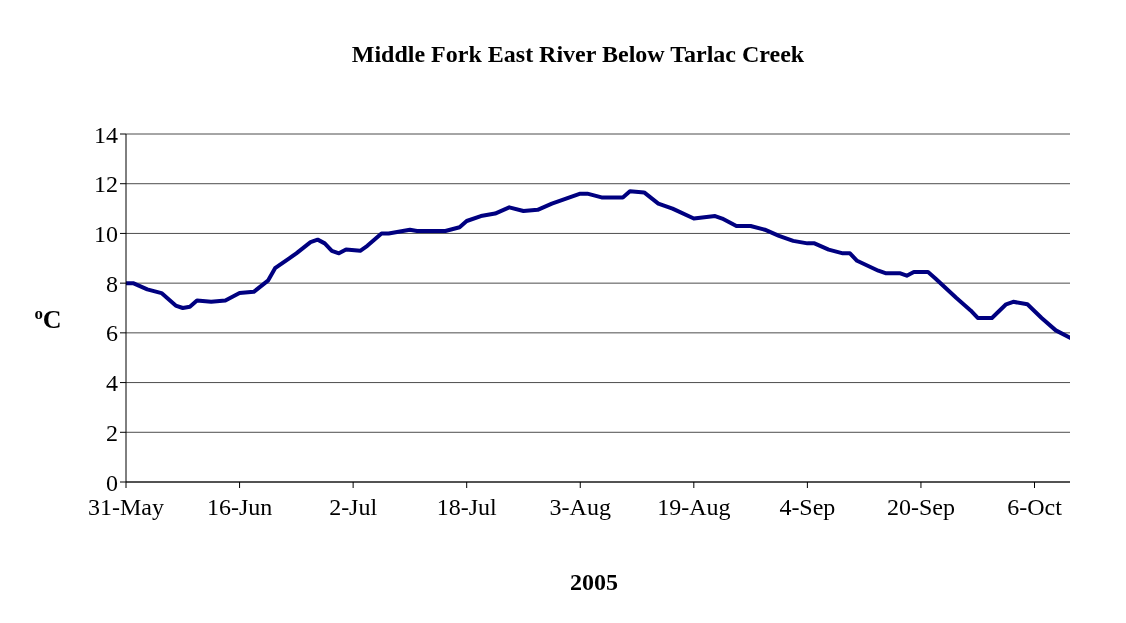 This screenshot has width=1126, height=623. What do you see at coordinates (807, 507) in the screenshot?
I see `x-tick-label: 4-Sep` at bounding box center [807, 507].